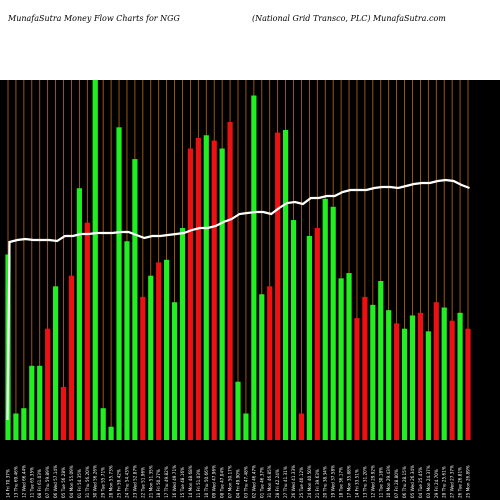 The width and height of the screenshot is (500, 500). Describe the element at coordinates (309, 481) in the screenshot. I see `x-tick-label: 24 Mon 40.50%` at that location.